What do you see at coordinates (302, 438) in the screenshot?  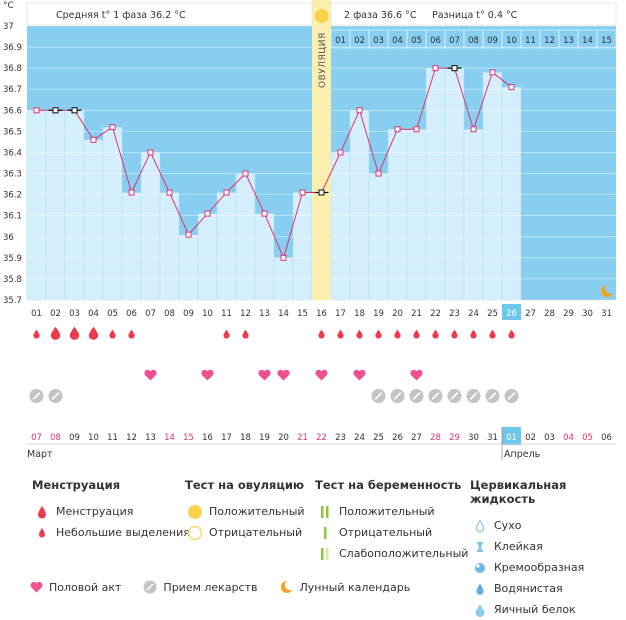 I see `date-label: 21` at bounding box center [302, 438].